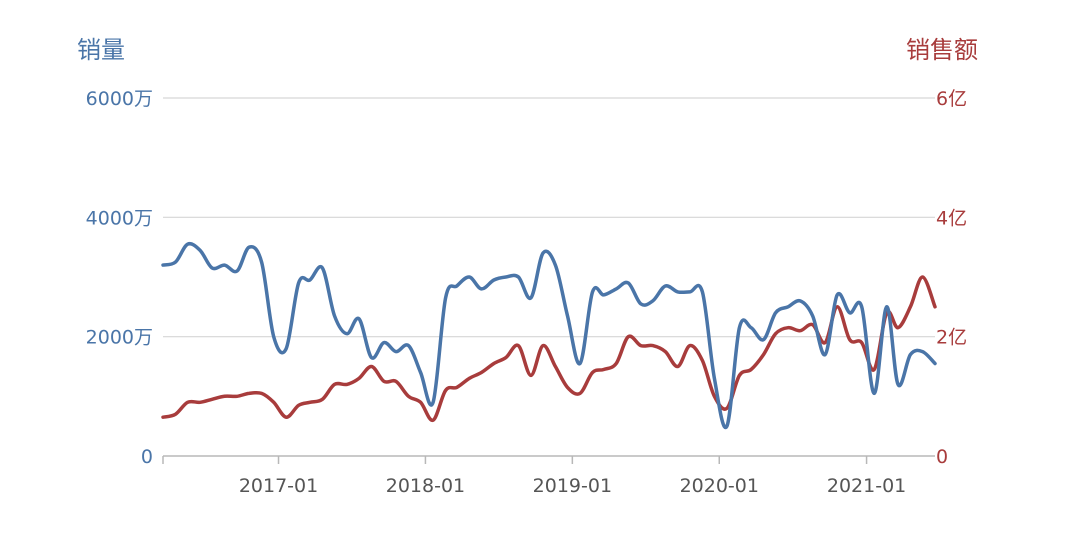 This screenshot has height=553, width=1080. I want to click on left-tick-label: 6000万, so click(119, 99).